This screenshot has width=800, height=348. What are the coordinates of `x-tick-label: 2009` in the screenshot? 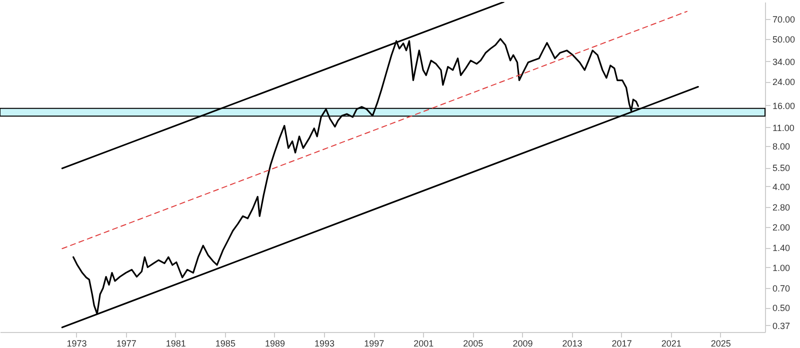 It's located at (522, 343).